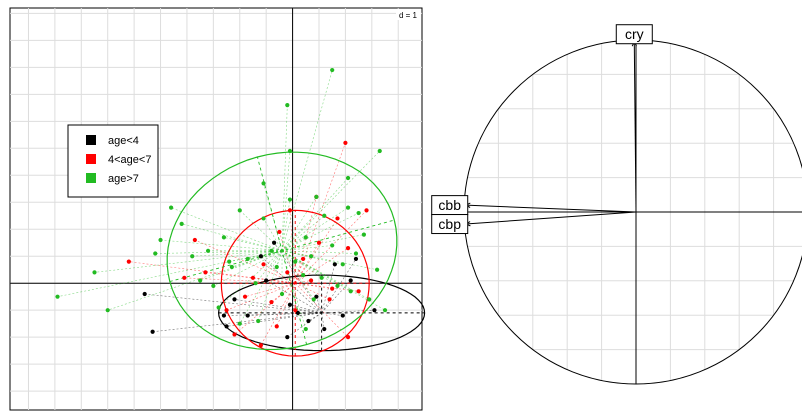  What do you see at coordinates (634, 34) in the screenshot?
I see `variable-label: cry` at bounding box center [634, 34].